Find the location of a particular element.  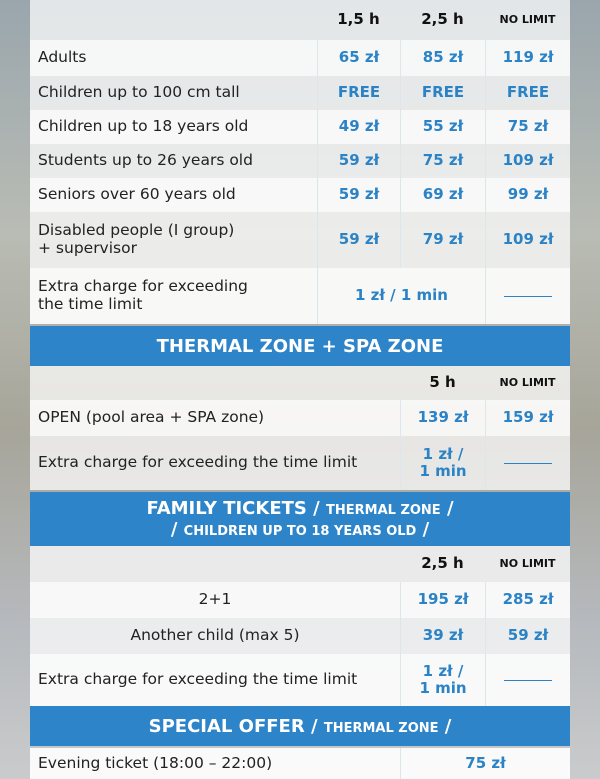

table1-header-row: 1,5 h 2,5 h NO LIMIT is located at coordinates (300, 20).